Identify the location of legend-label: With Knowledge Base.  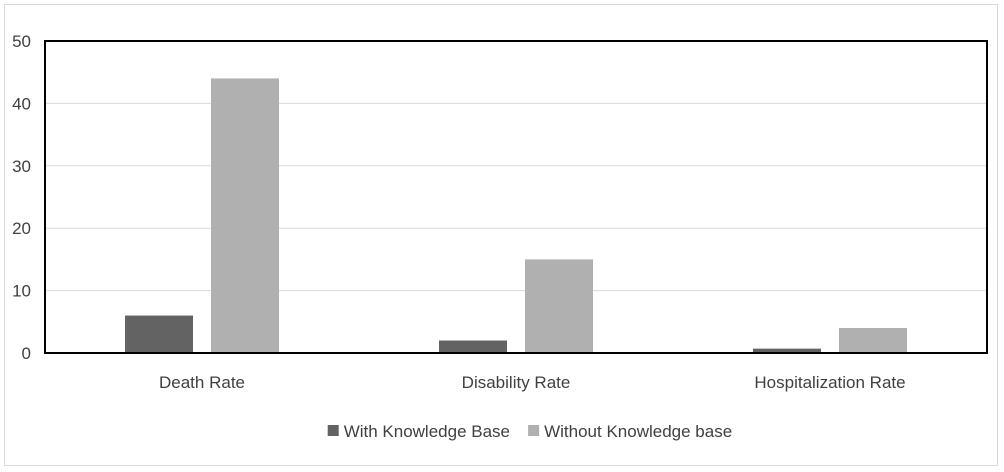
(427, 431).